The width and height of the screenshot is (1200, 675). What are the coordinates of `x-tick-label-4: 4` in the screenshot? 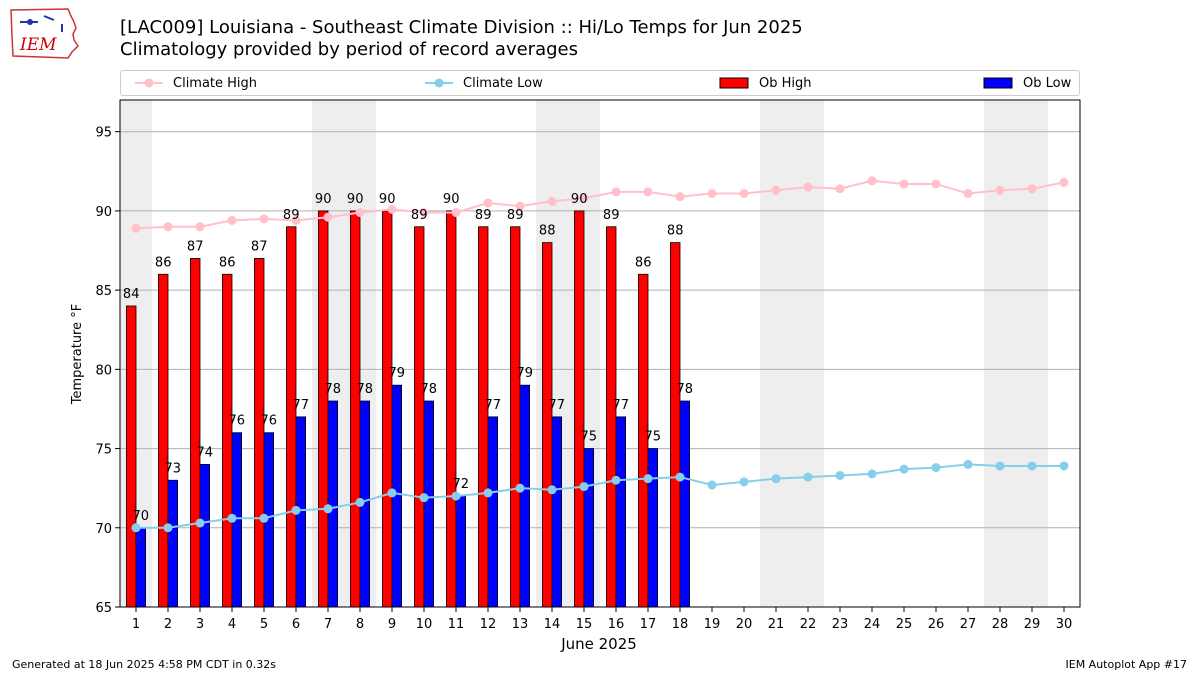 It's located at (232, 624).